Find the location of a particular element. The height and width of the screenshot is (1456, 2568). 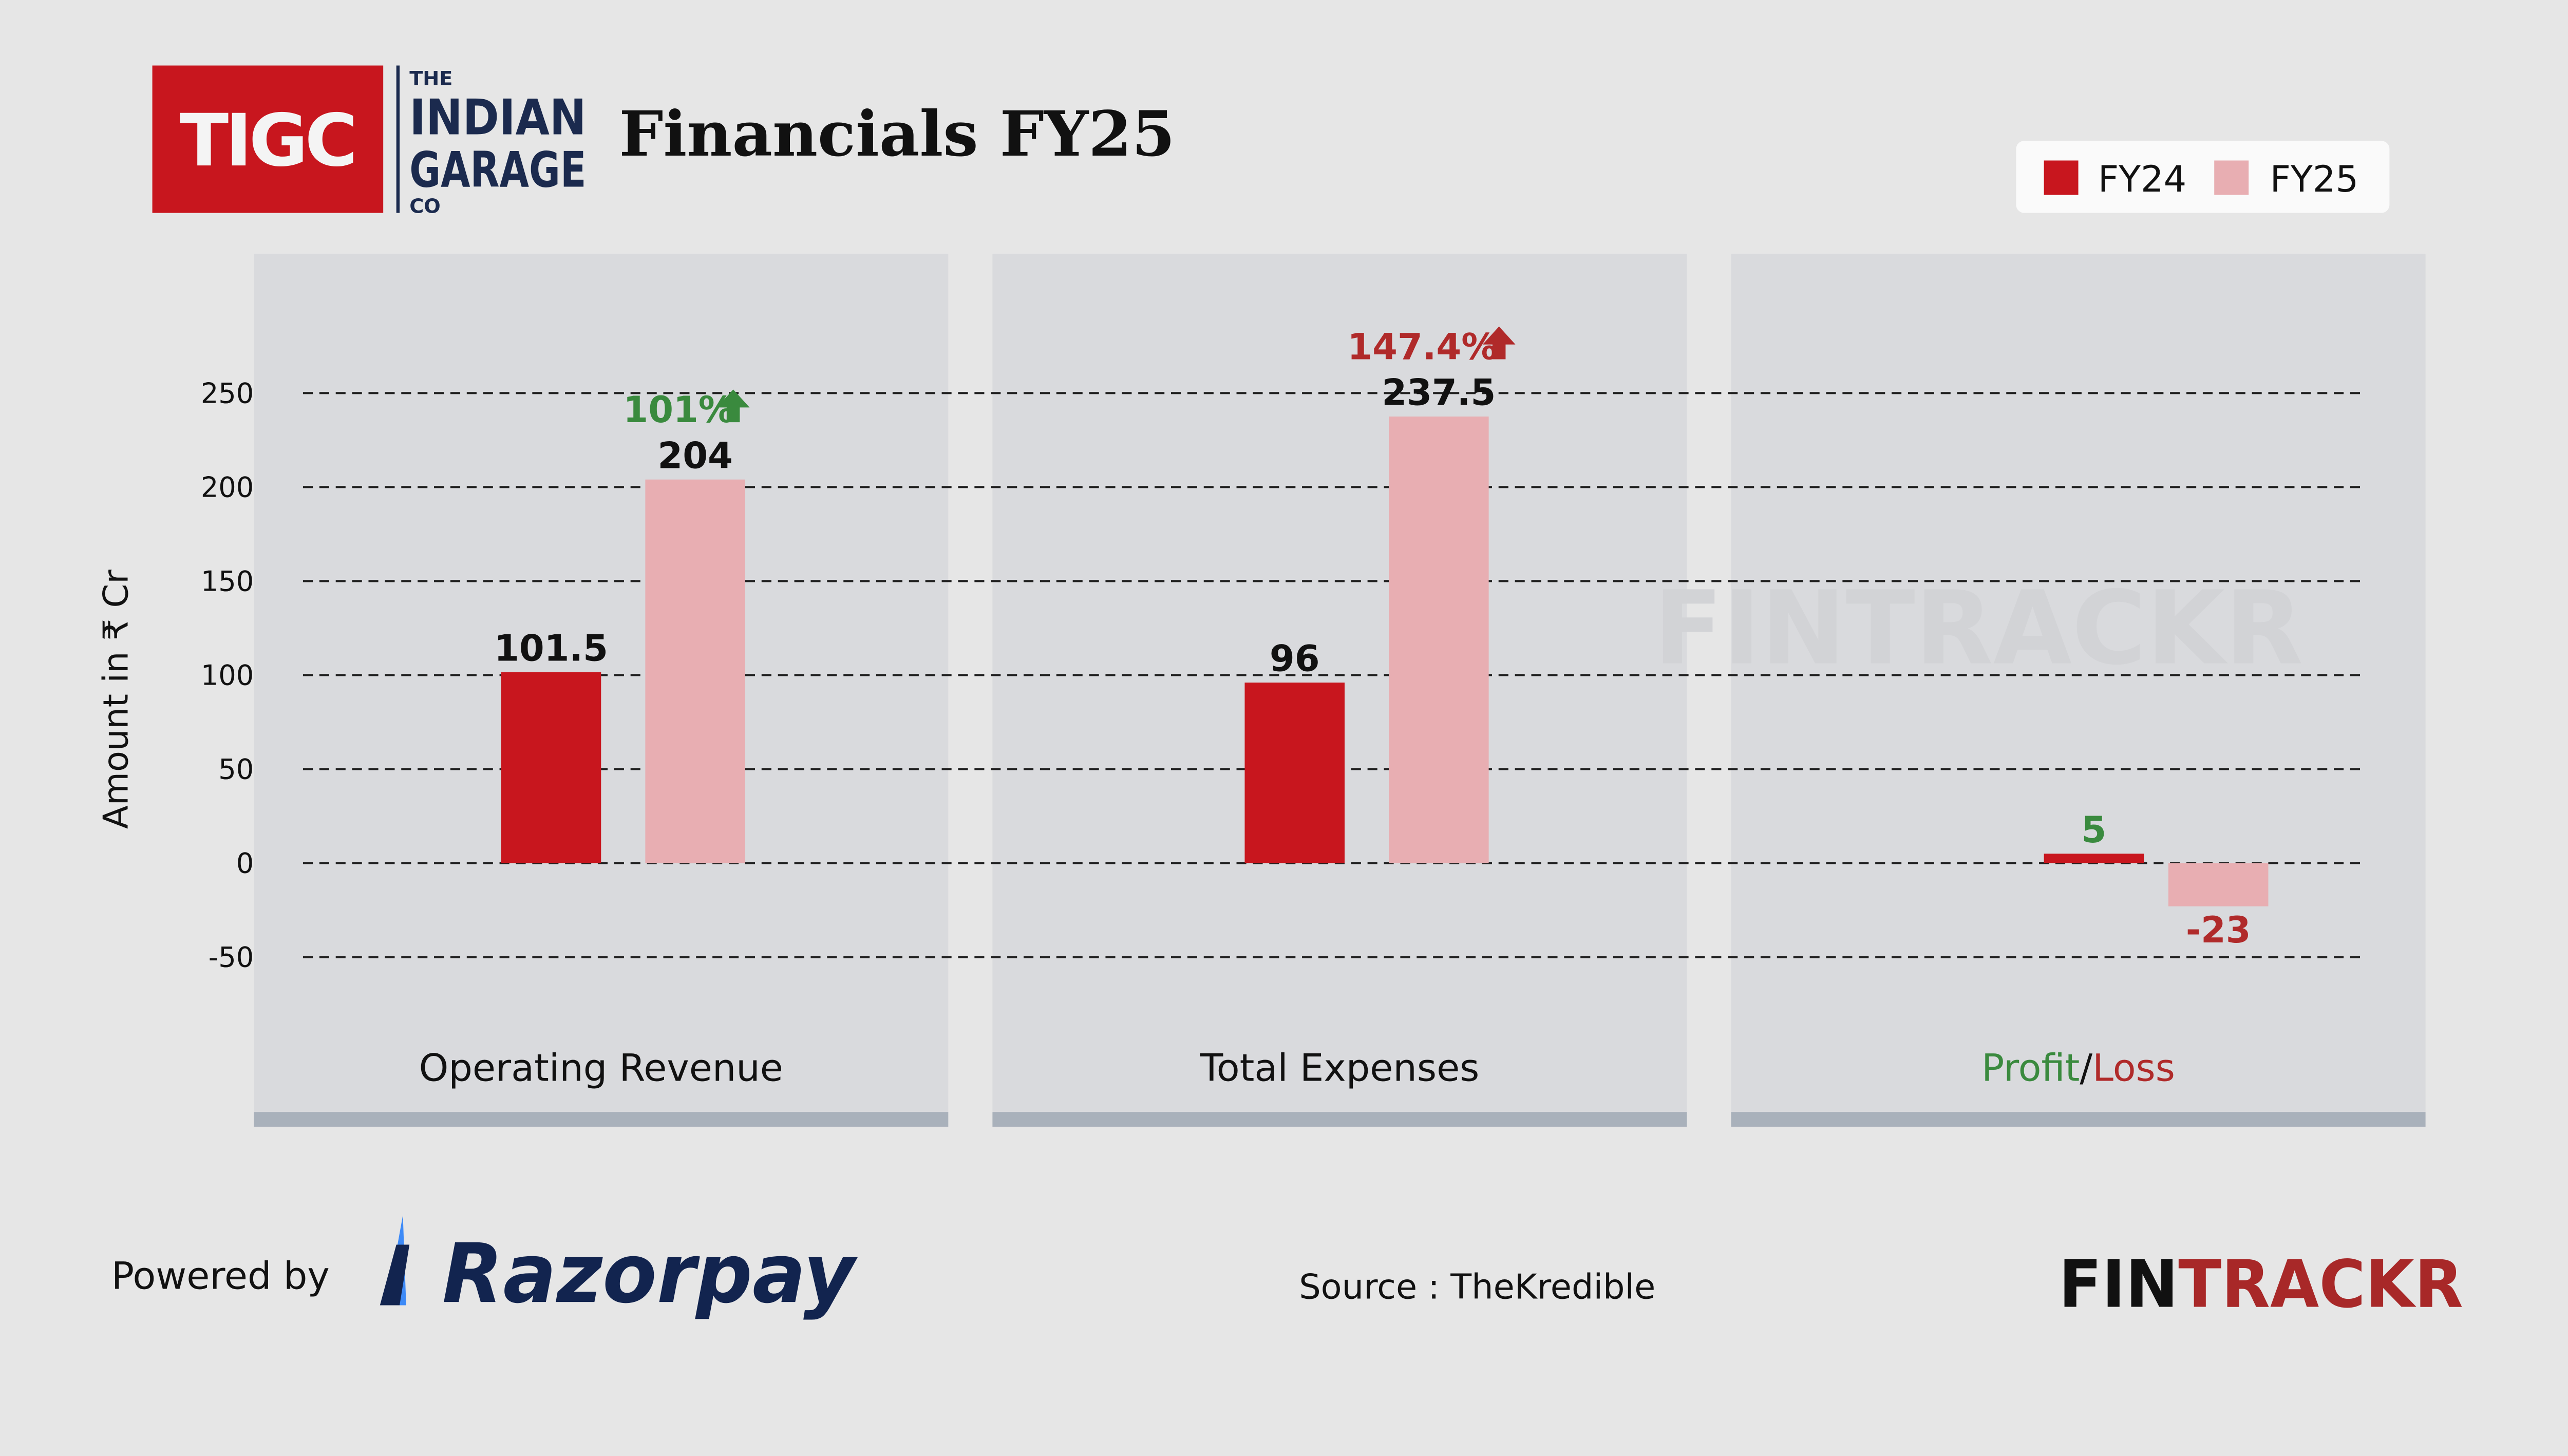

logo-line-the: THE is located at coordinates (430, 78).